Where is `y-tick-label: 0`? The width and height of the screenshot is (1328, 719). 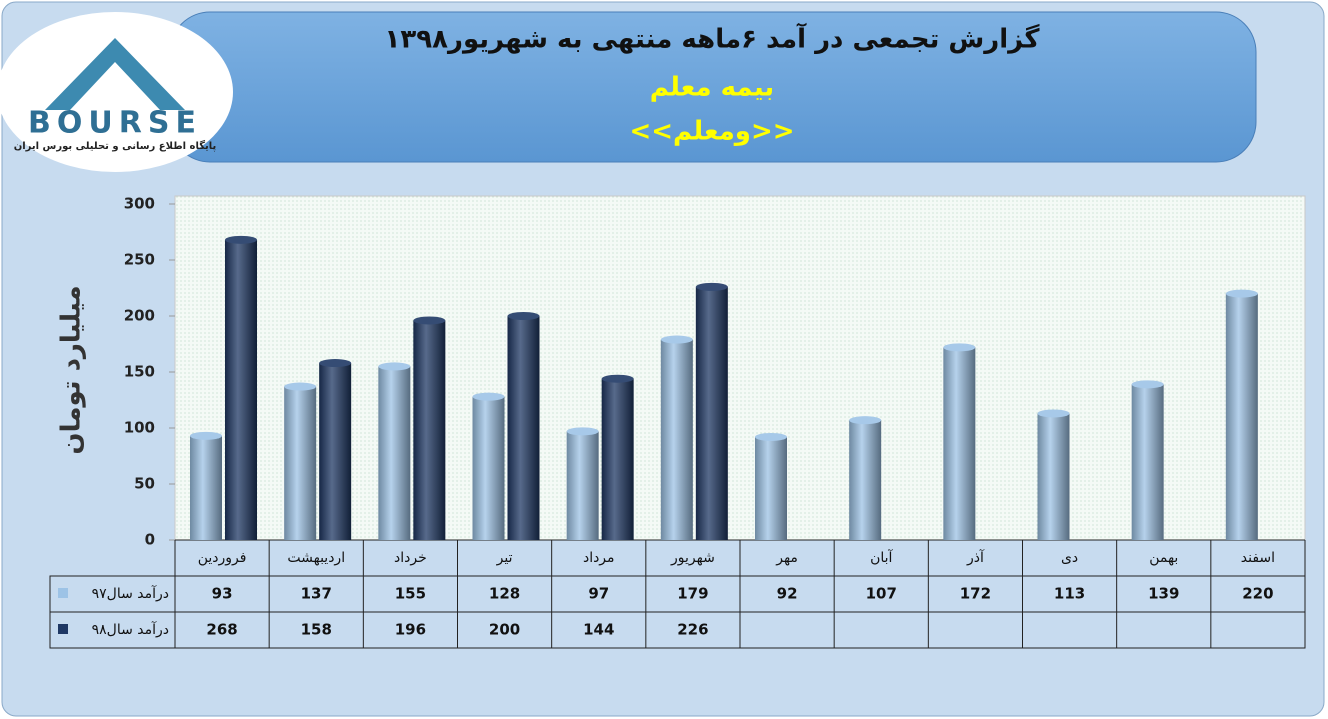
y-tick-label: 0 is located at coordinates (150, 540).